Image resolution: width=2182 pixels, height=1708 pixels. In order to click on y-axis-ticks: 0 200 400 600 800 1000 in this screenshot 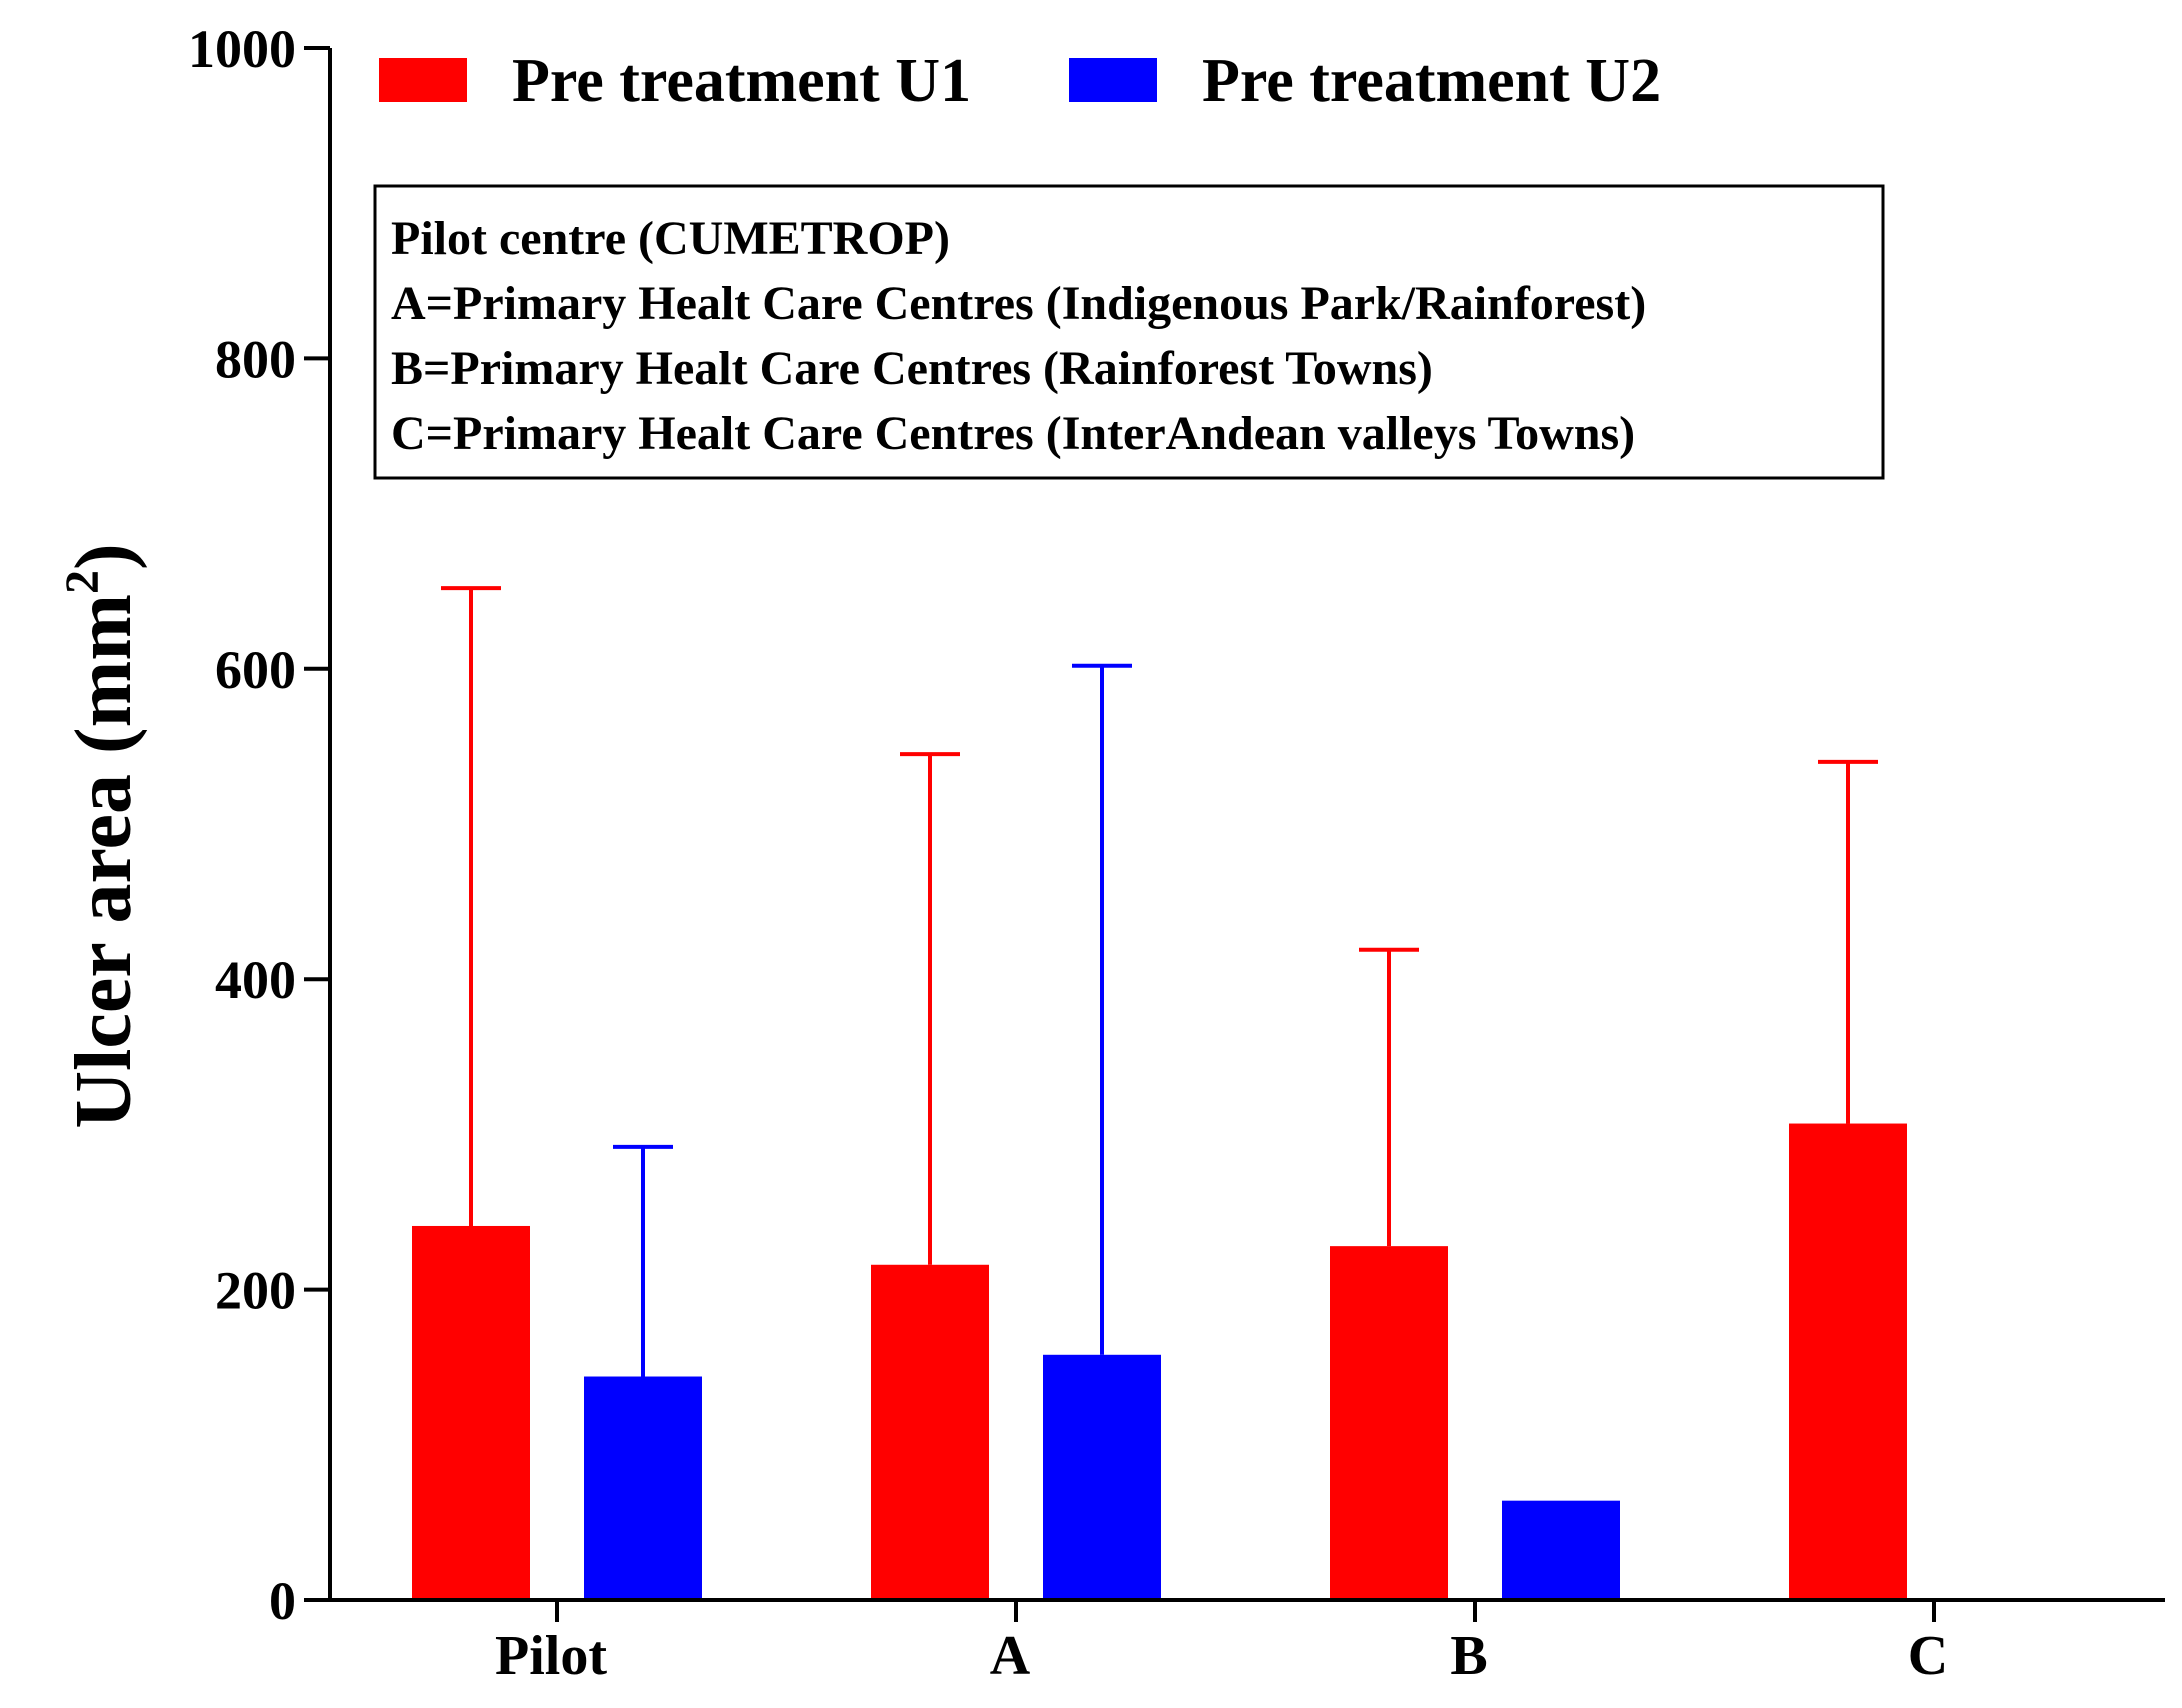, I will do `click(259, 825)`.